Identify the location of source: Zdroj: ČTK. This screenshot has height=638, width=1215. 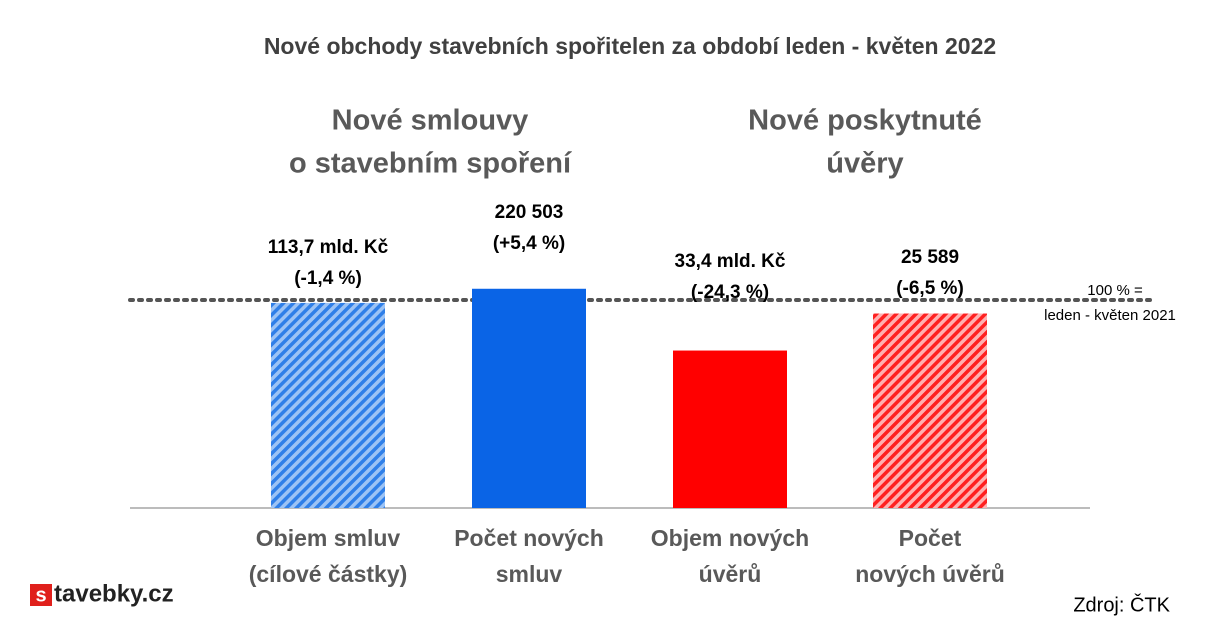
(1121, 604).